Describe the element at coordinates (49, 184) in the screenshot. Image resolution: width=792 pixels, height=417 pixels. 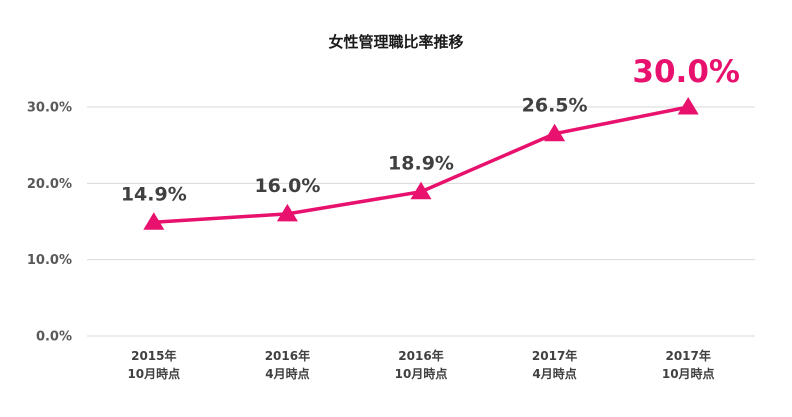
I see `y-tick-label: 20.0%` at that location.